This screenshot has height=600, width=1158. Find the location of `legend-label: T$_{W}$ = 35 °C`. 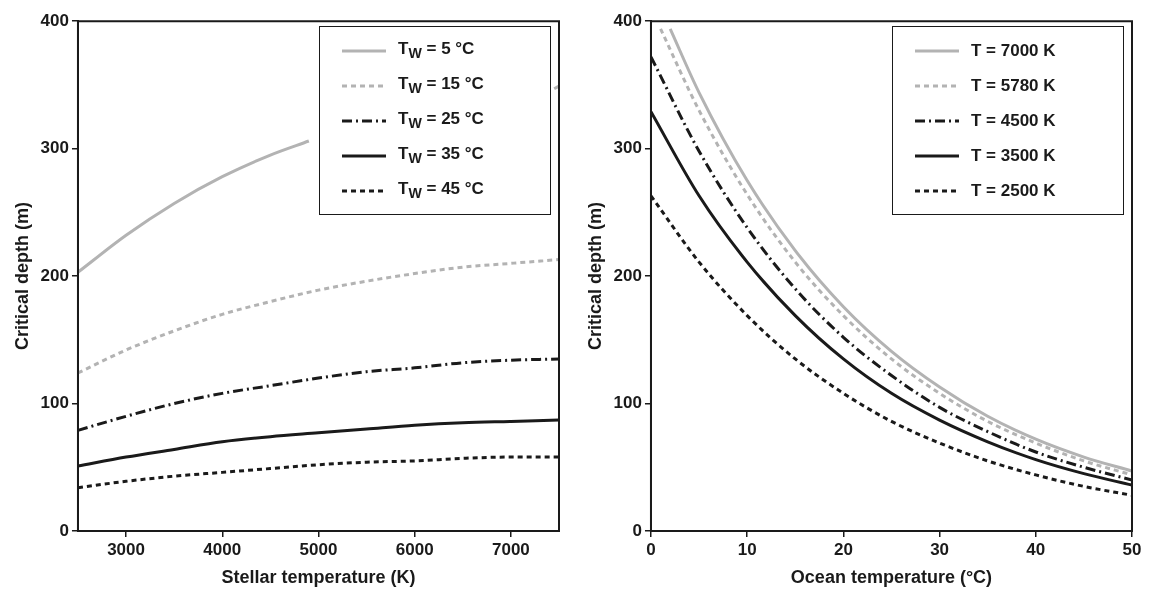

legend-label: T$_{W}$ = 35 °C is located at coordinates (441, 155).